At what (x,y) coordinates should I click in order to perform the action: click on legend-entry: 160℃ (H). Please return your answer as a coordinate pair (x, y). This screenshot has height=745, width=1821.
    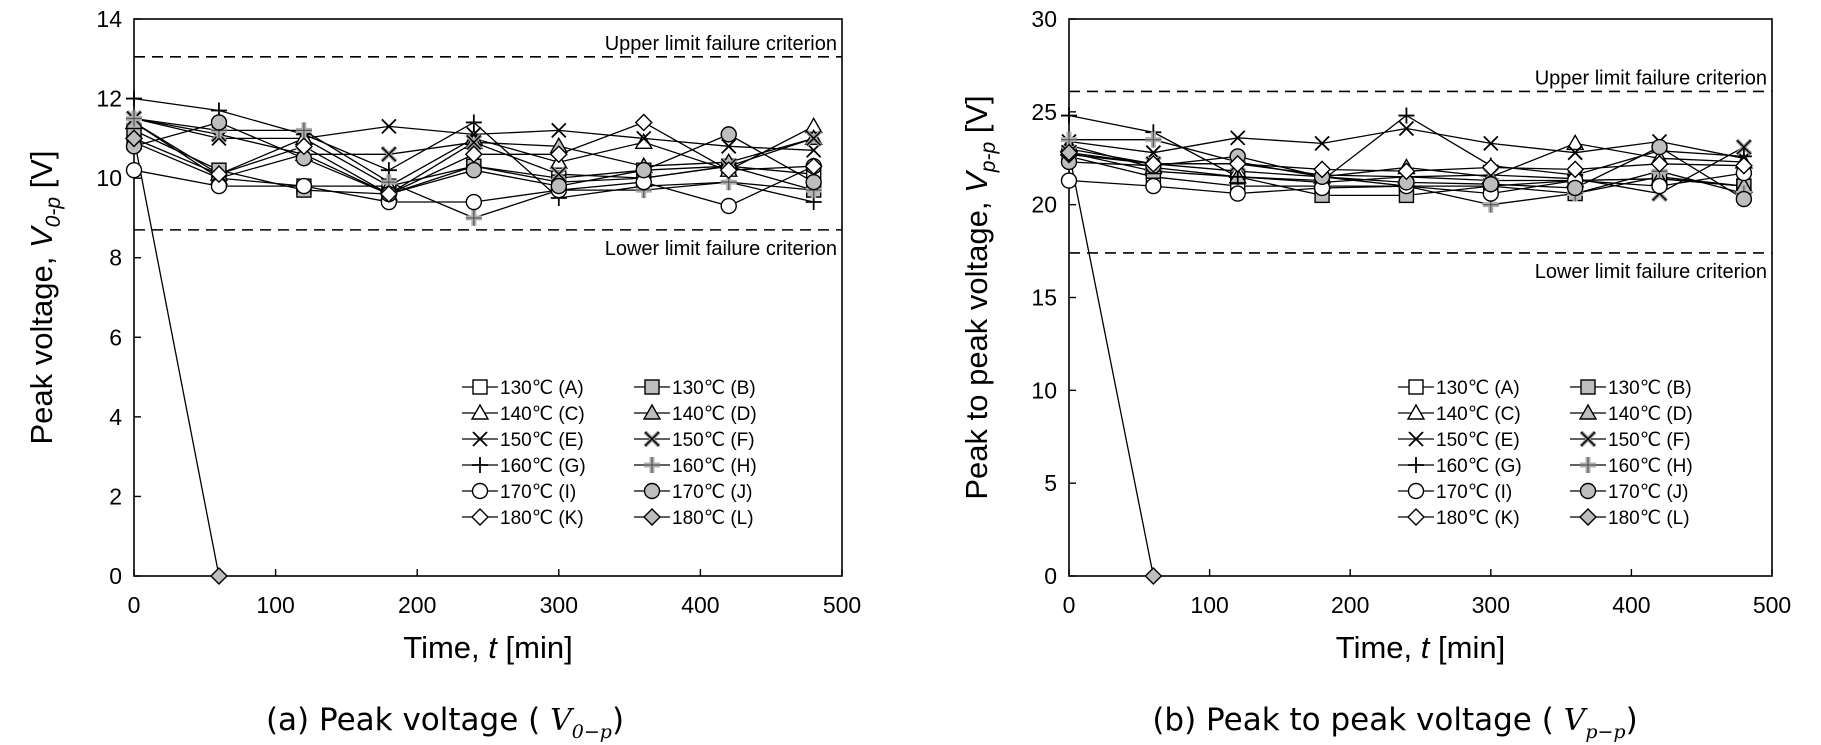
    Looking at the image, I should click on (1650, 466).